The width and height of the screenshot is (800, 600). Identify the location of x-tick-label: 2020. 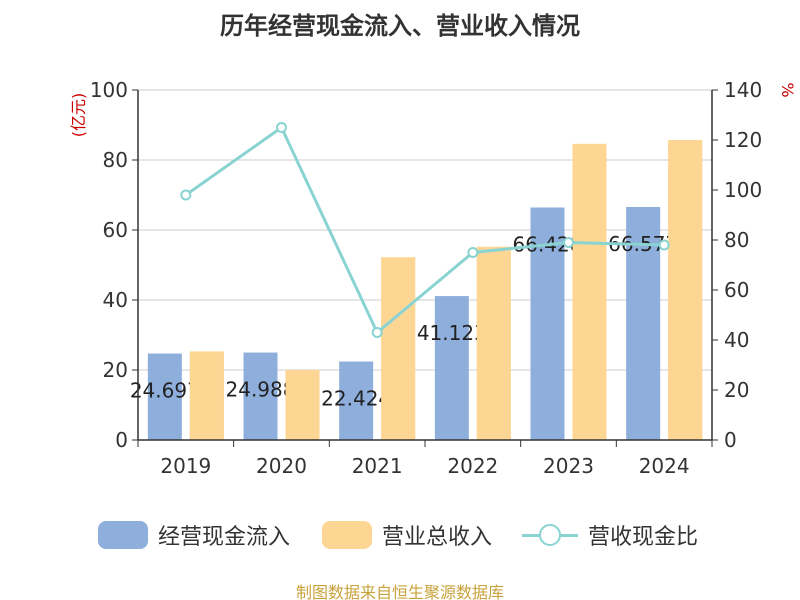
(281, 466).